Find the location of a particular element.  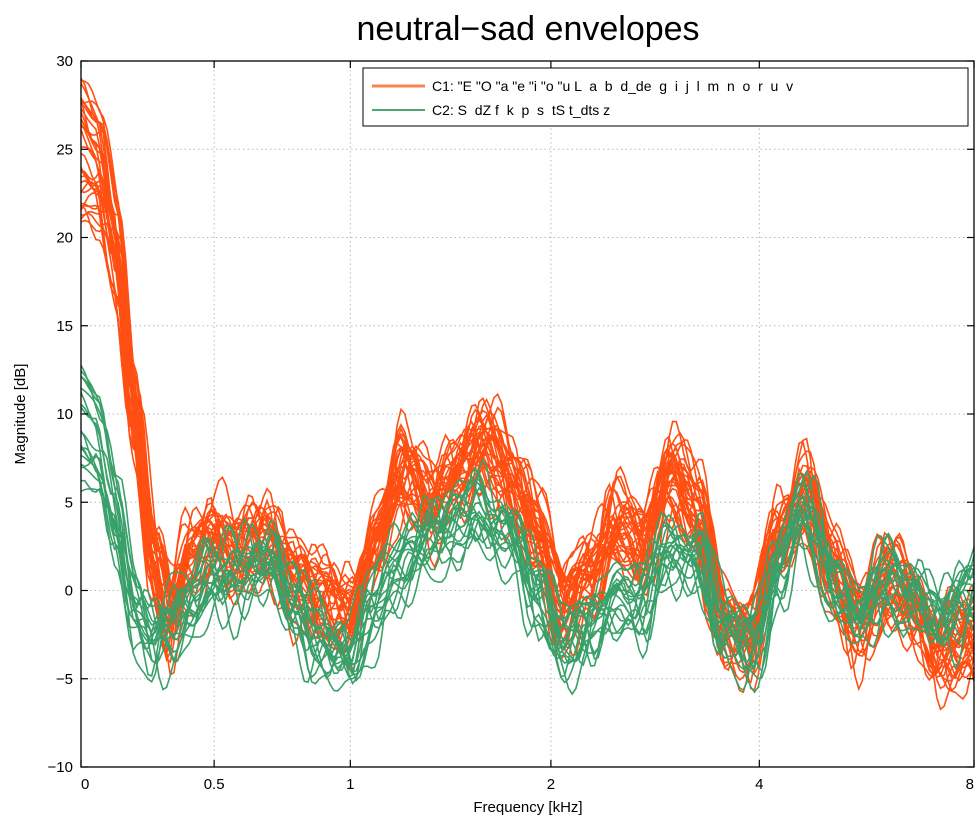

y-tick-label: 0 is located at coordinates (69, 591).